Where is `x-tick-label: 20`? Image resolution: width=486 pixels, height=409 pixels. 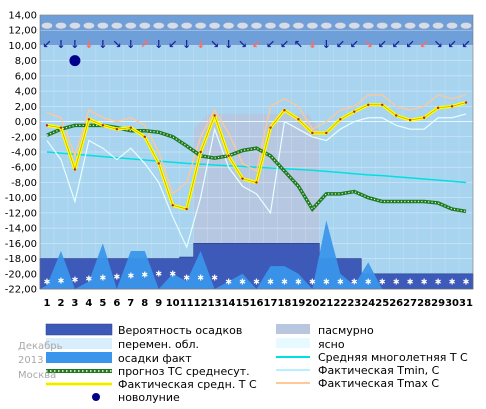
x-tick-label: 20 is located at coordinates (312, 303).